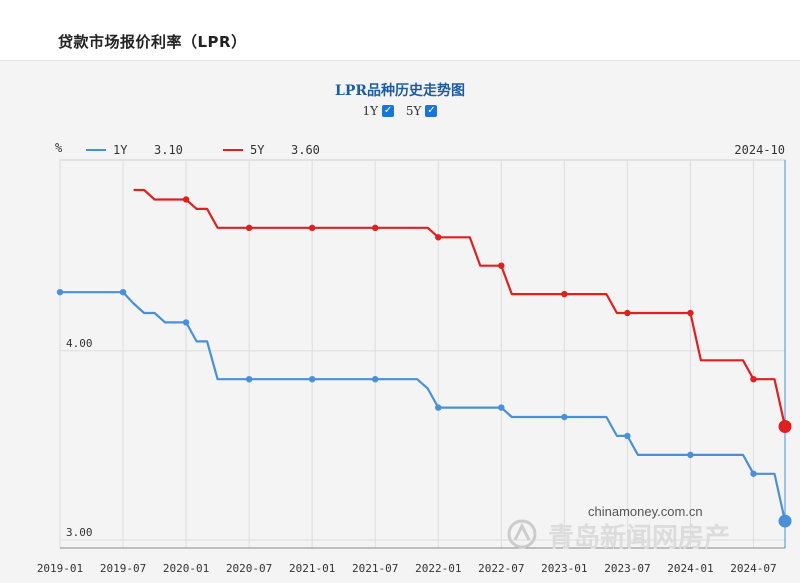 The height and width of the screenshot is (583, 800). I want to click on x-tick-label: 2024-01, so click(690, 568).